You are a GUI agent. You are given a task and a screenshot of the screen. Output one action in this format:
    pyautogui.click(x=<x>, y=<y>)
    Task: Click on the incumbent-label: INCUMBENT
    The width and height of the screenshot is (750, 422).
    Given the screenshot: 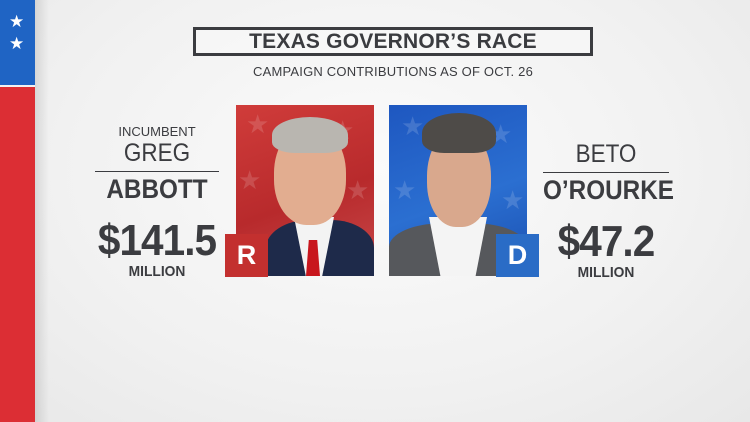 What is the action you would take?
    pyautogui.click(x=157, y=131)
    